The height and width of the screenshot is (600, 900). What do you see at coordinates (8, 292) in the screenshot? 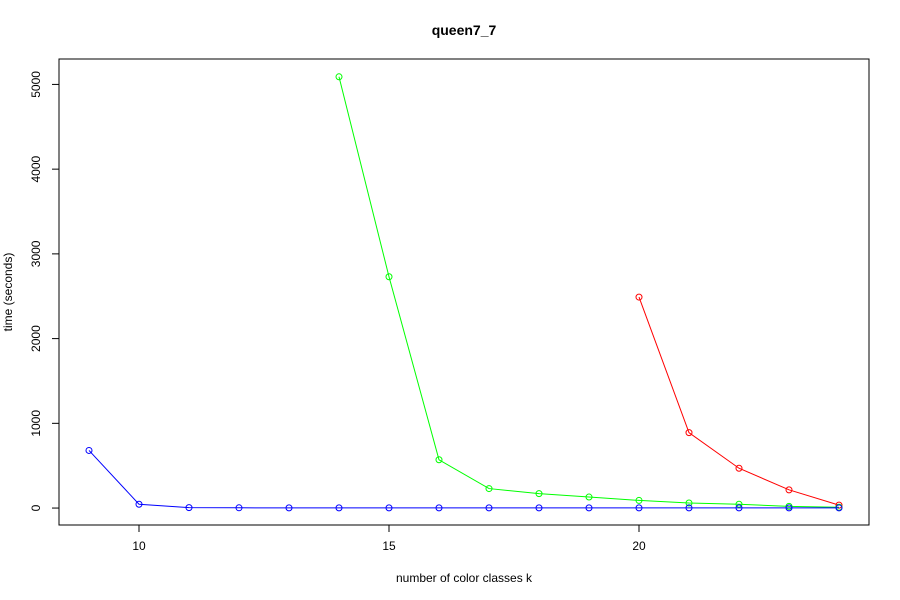
I see `y-axis-label: time (seconds)` at bounding box center [8, 292].